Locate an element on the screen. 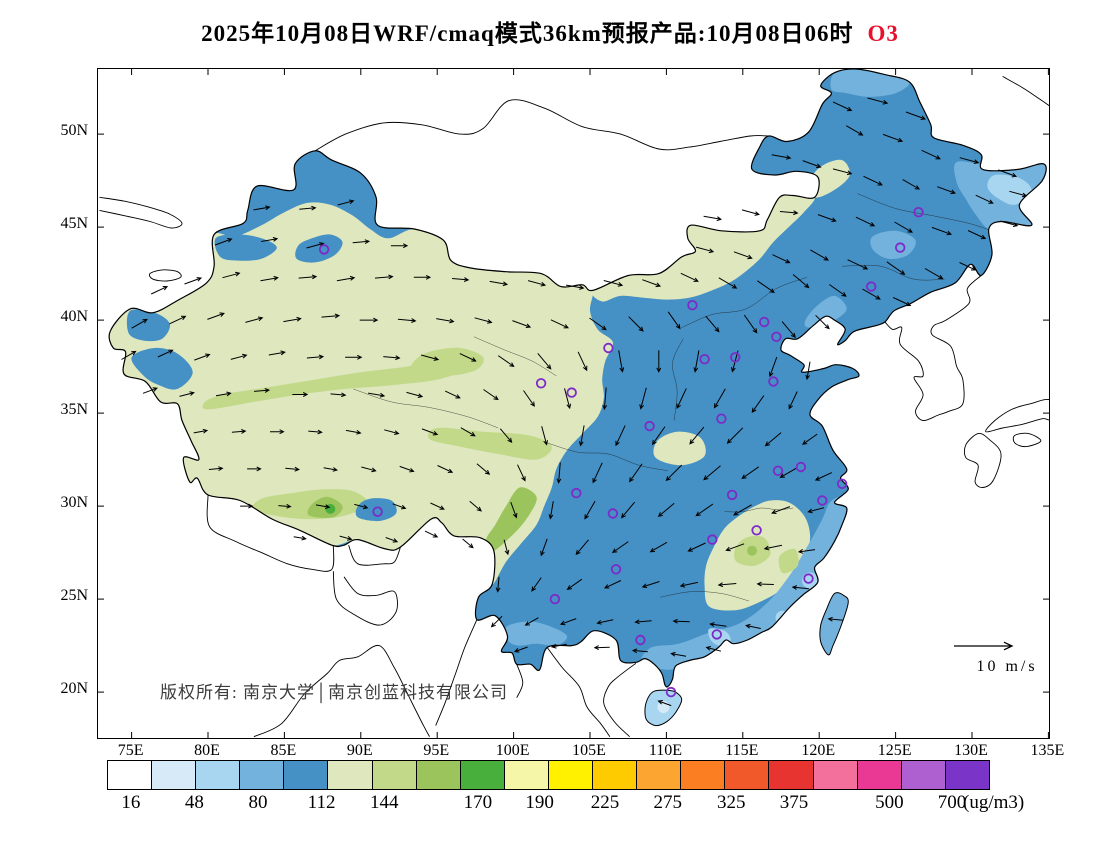 The image size is (1100, 850). colorbar-tick-label: 16 is located at coordinates (131, 802).